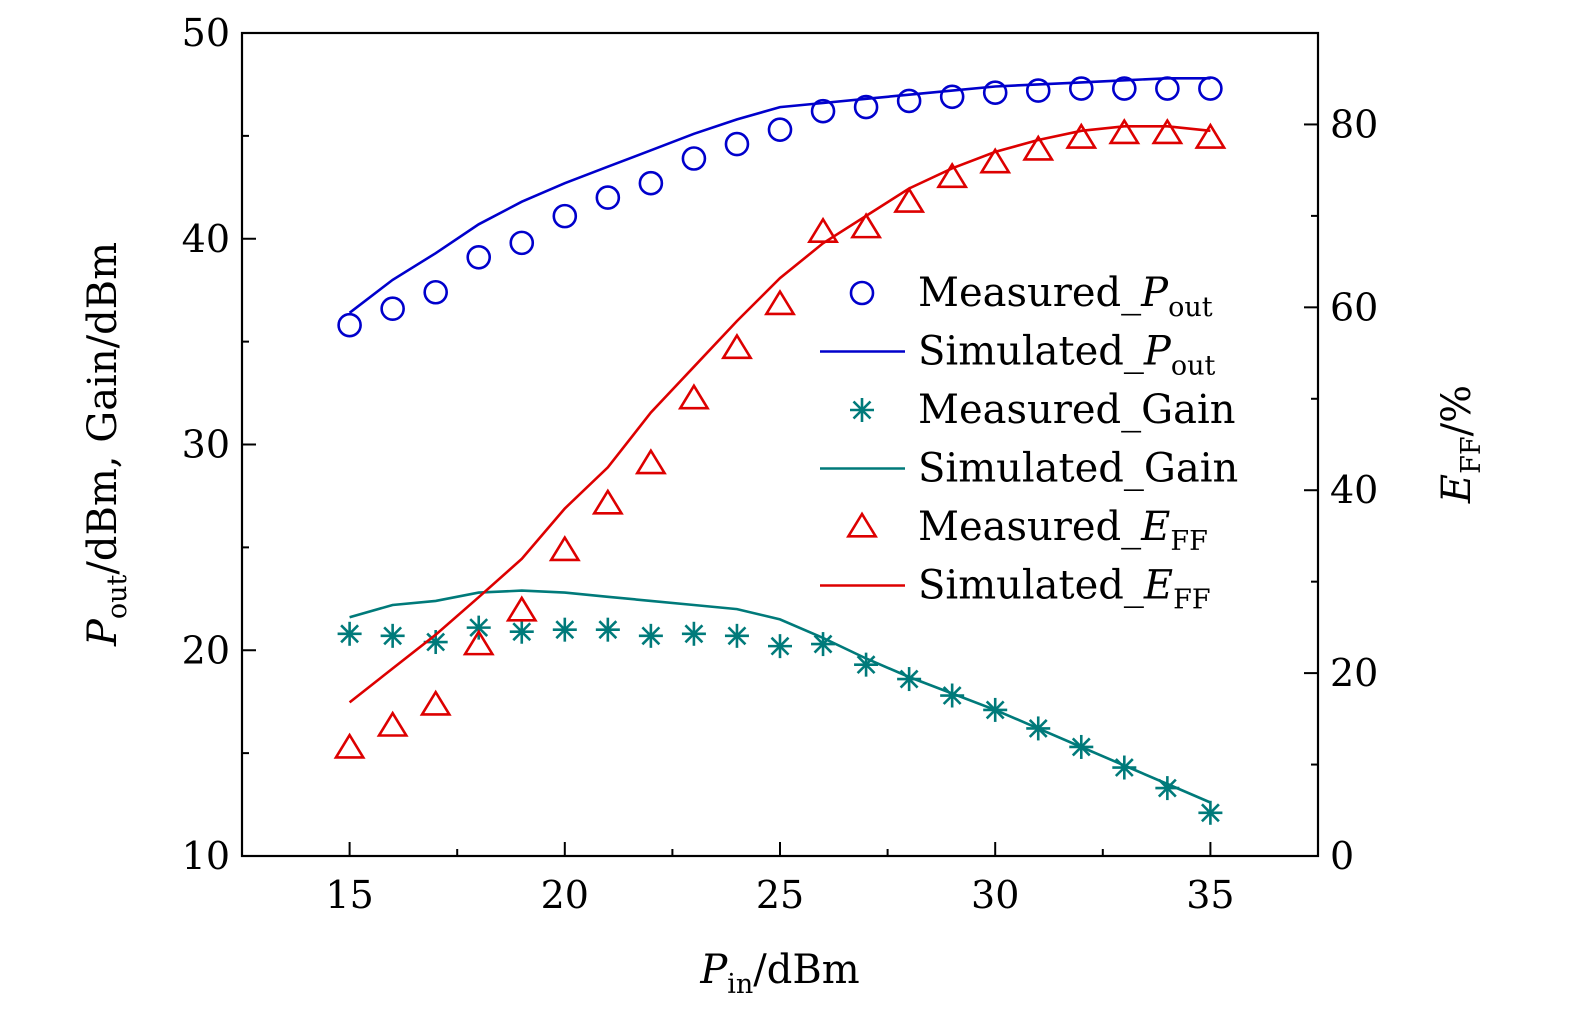 This screenshot has width=1575, height=1014. I want to click on y-left-tick-label: 20, so click(206, 650).